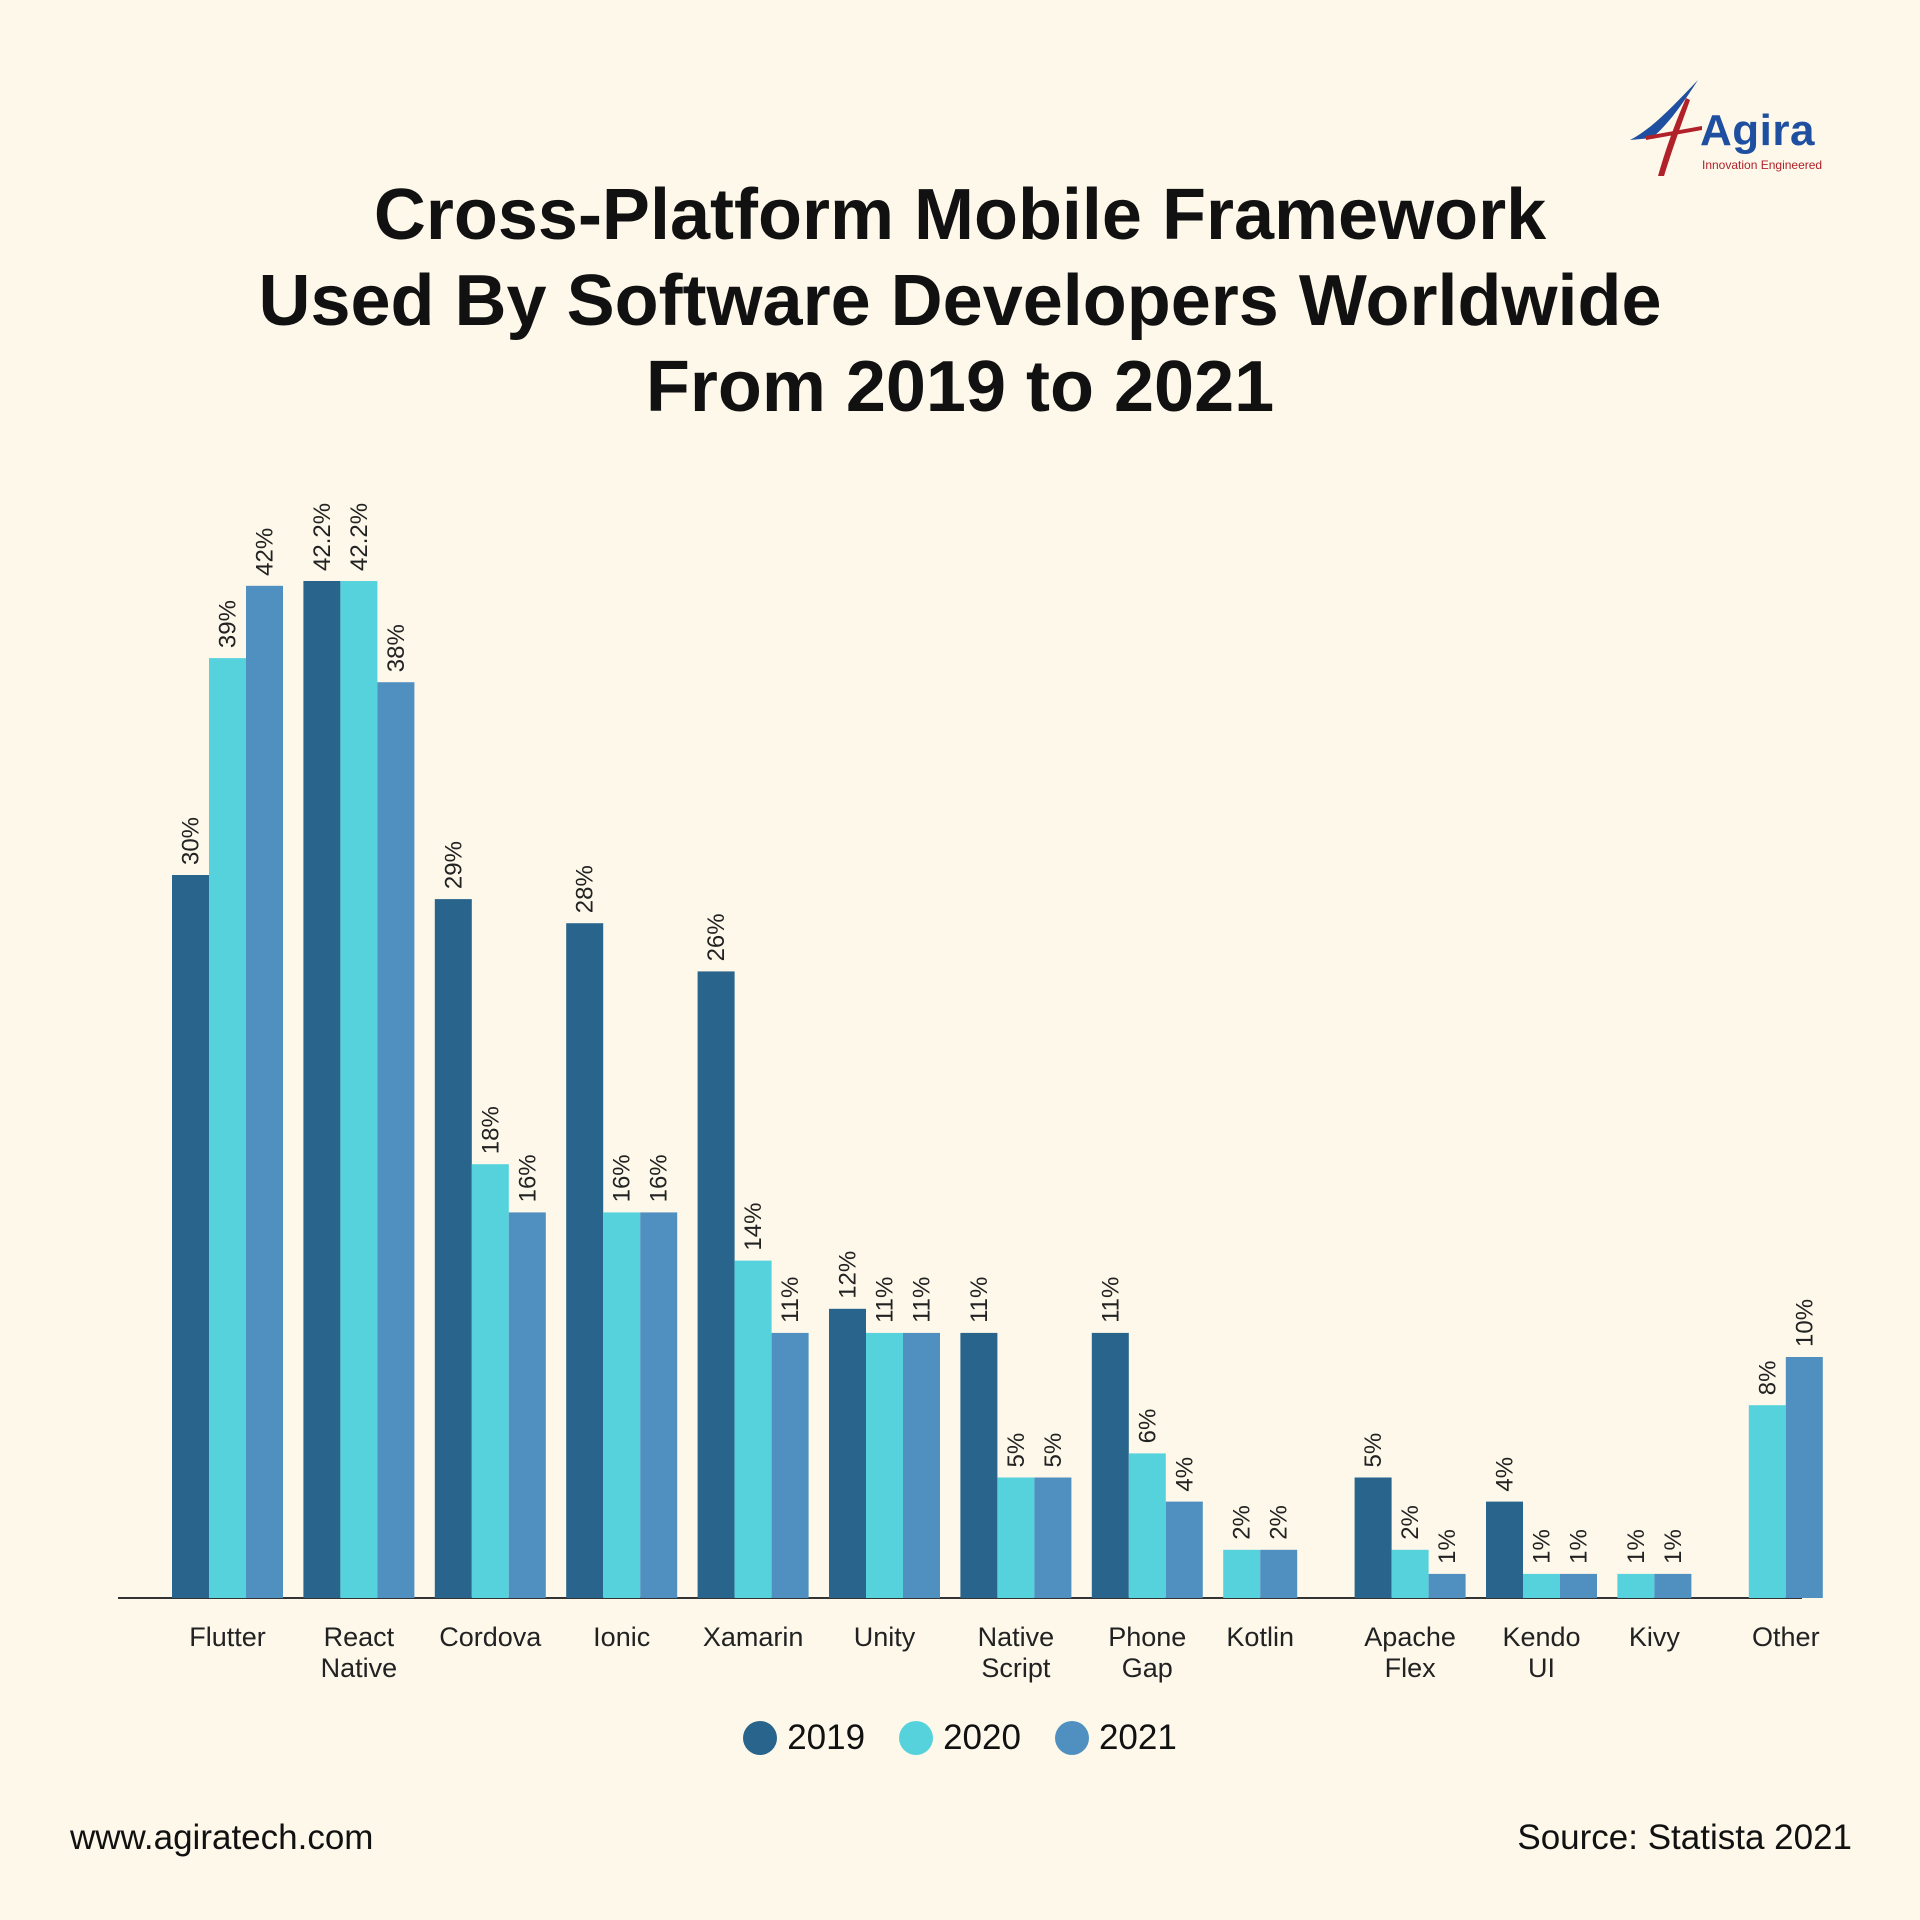 This screenshot has width=1920, height=1920. I want to click on bar-value-label: 30%, so click(191, 841).